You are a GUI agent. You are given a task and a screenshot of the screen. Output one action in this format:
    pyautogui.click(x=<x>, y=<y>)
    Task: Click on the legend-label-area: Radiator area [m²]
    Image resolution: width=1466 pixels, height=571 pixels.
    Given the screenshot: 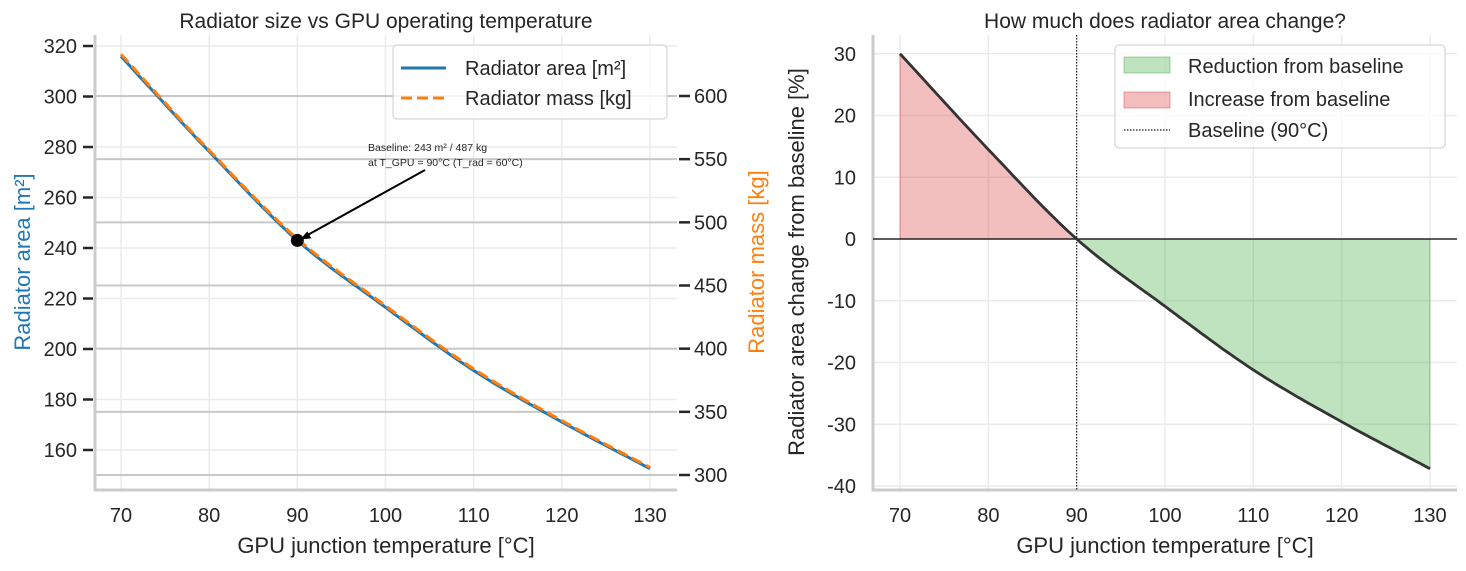 What is the action you would take?
    pyautogui.click(x=545, y=69)
    